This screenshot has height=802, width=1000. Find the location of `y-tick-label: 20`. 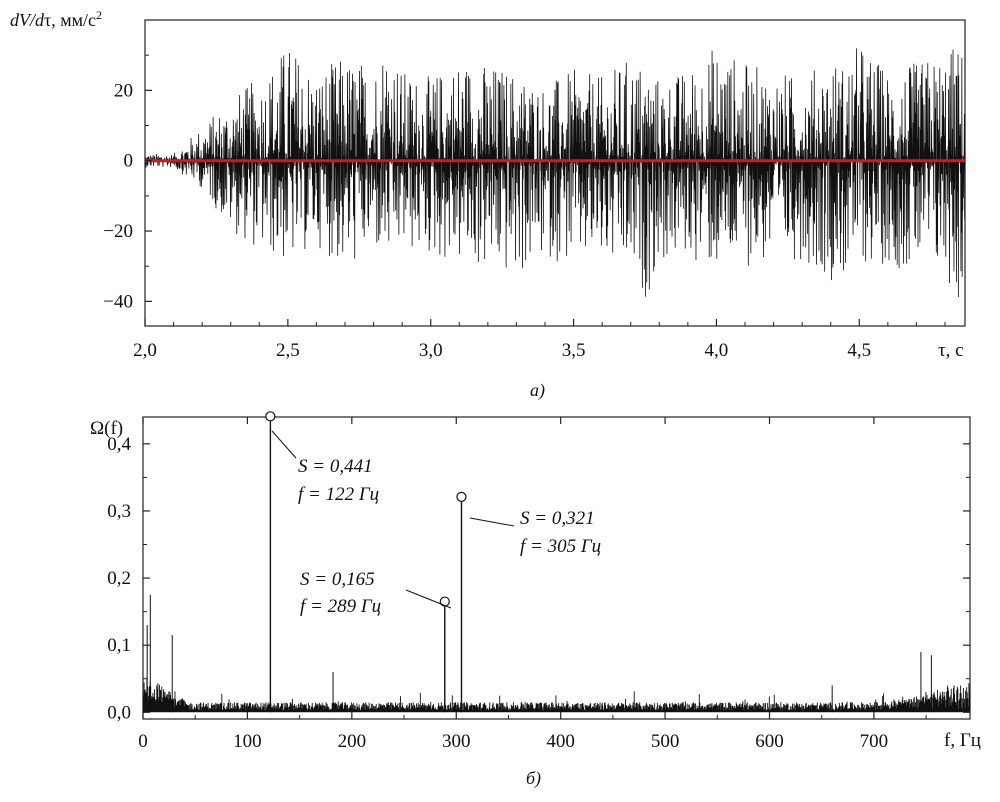

y-tick-label: 20 is located at coordinates (123, 90).